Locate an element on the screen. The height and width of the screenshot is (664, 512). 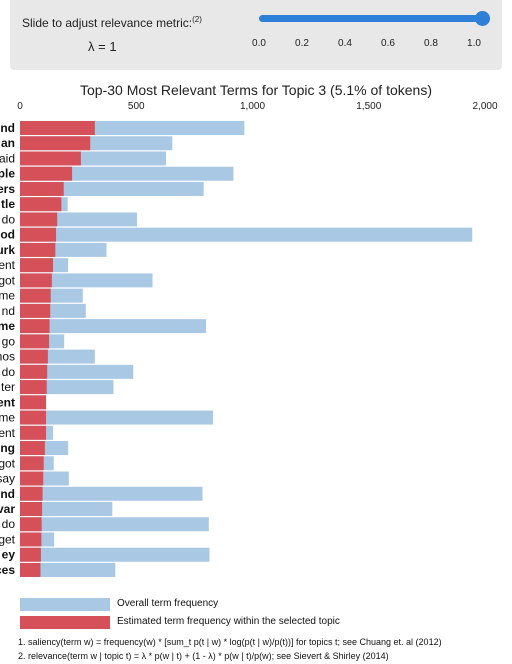
slider-tick-label: 0.2 is located at coordinates (302, 43).